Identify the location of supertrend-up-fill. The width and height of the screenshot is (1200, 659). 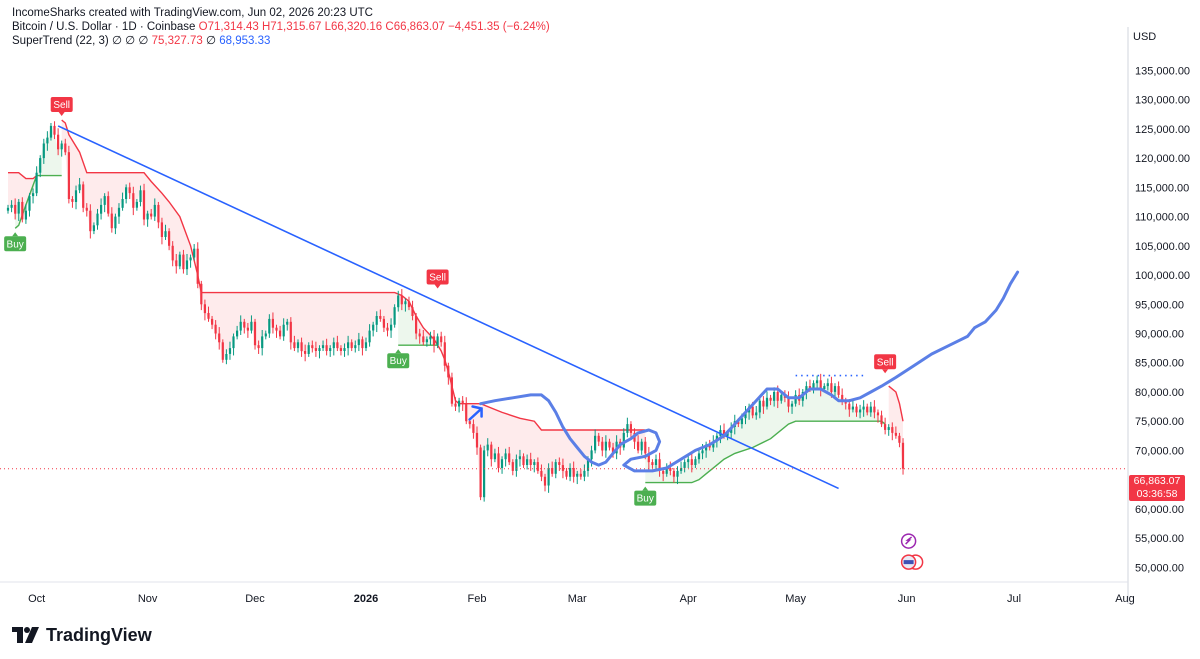
(26, 200).